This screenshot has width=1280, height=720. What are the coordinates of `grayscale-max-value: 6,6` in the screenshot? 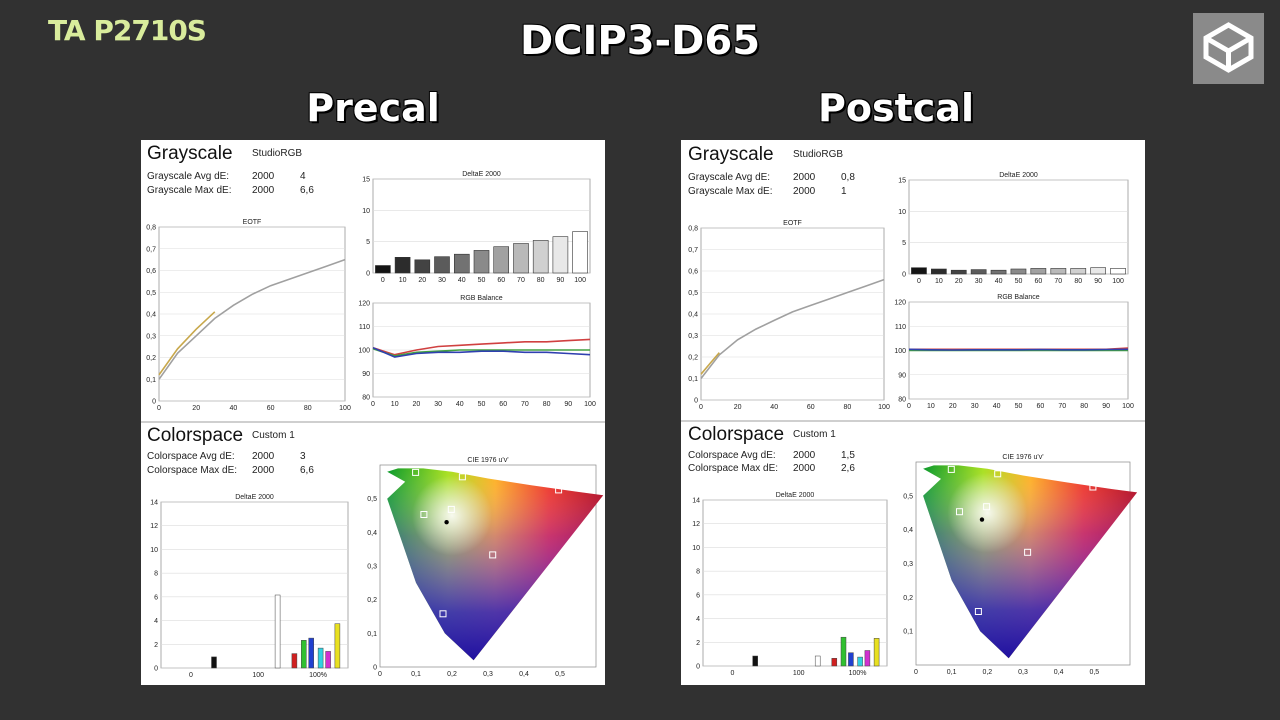 It's located at (307, 190).